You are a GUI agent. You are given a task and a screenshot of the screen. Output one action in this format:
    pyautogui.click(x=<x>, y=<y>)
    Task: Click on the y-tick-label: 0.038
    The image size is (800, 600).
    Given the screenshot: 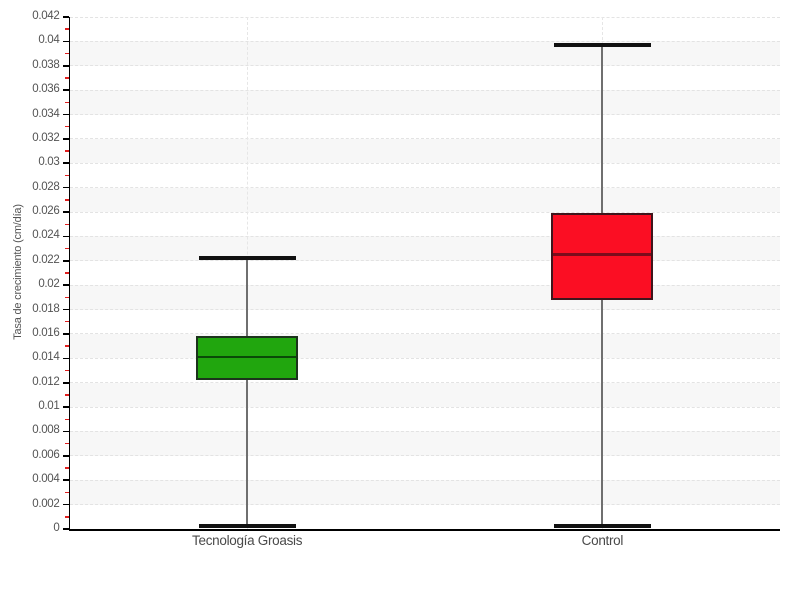 What is the action you would take?
    pyautogui.click(x=46, y=64)
    